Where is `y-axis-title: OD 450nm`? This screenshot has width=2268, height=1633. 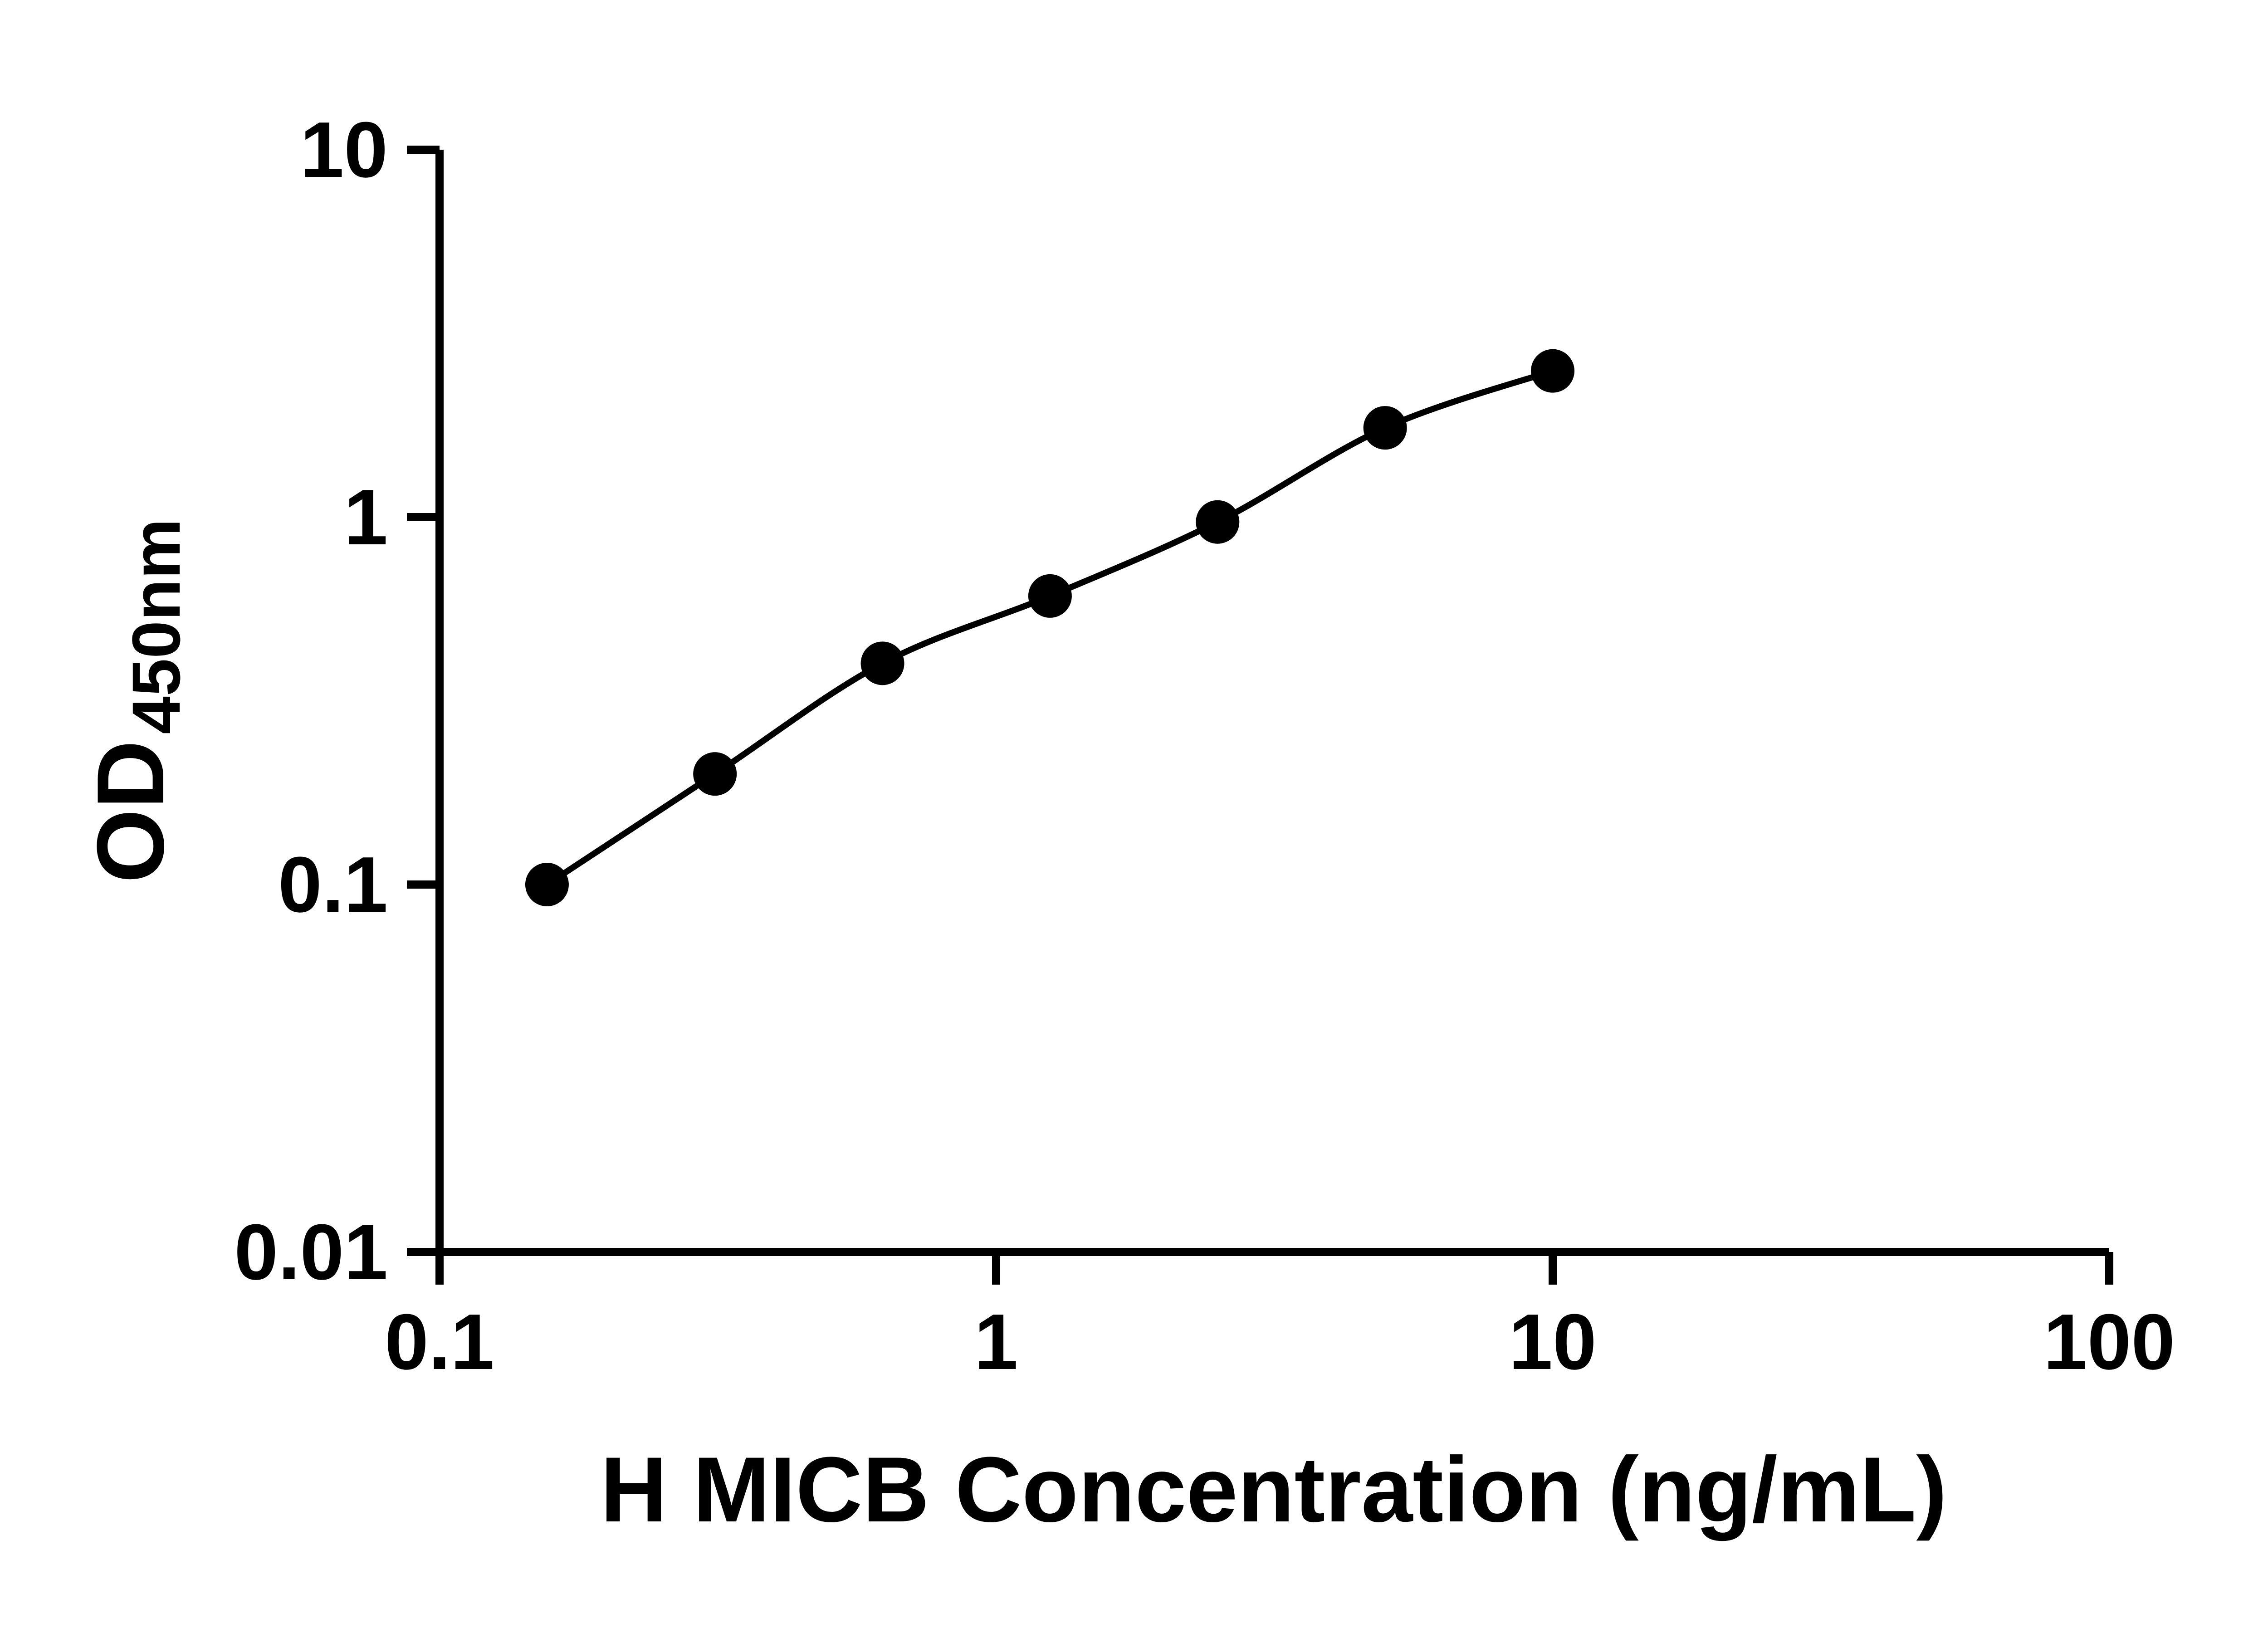
y-axis-title: OD 450nm is located at coordinates (136, 700).